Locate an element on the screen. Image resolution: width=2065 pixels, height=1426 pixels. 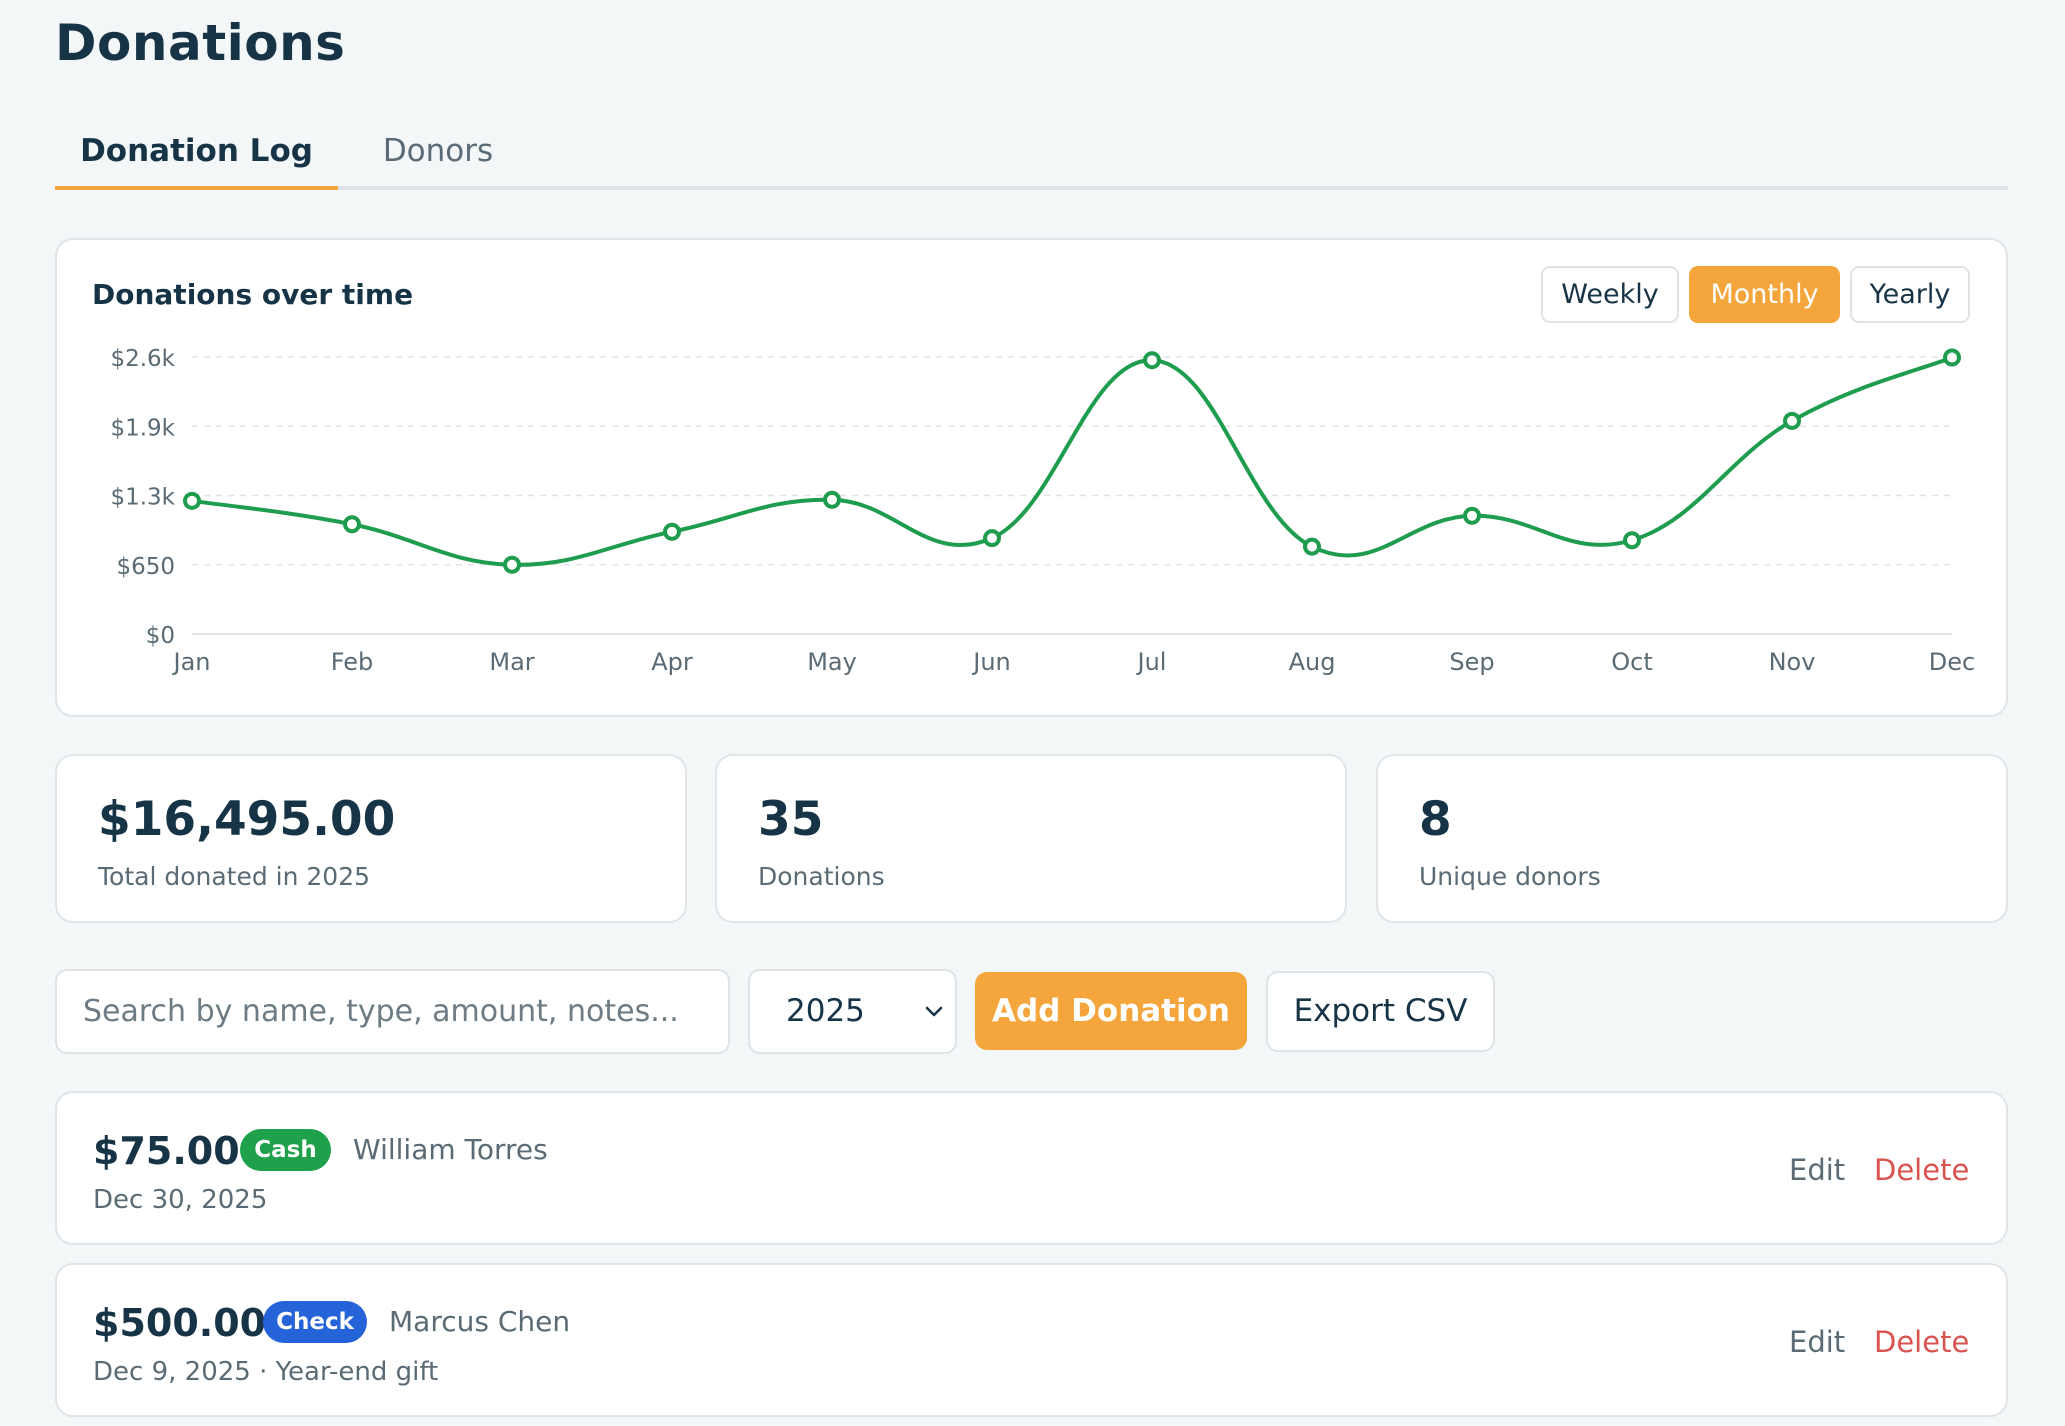
export-csv-button: Export CSV is located at coordinates (1380, 1011).